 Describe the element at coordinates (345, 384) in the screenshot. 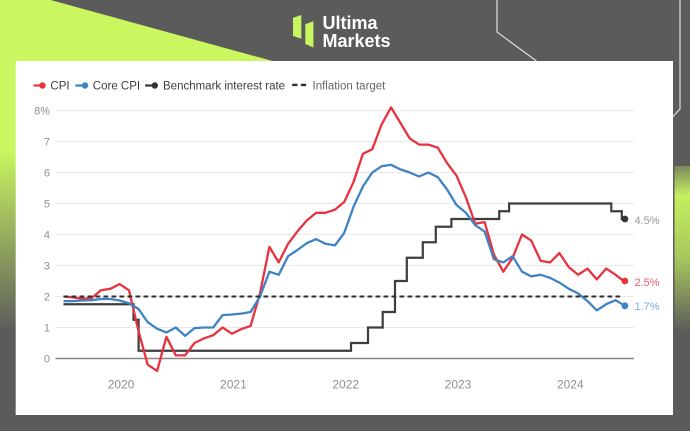

I see `svg-text: 2022` at that location.